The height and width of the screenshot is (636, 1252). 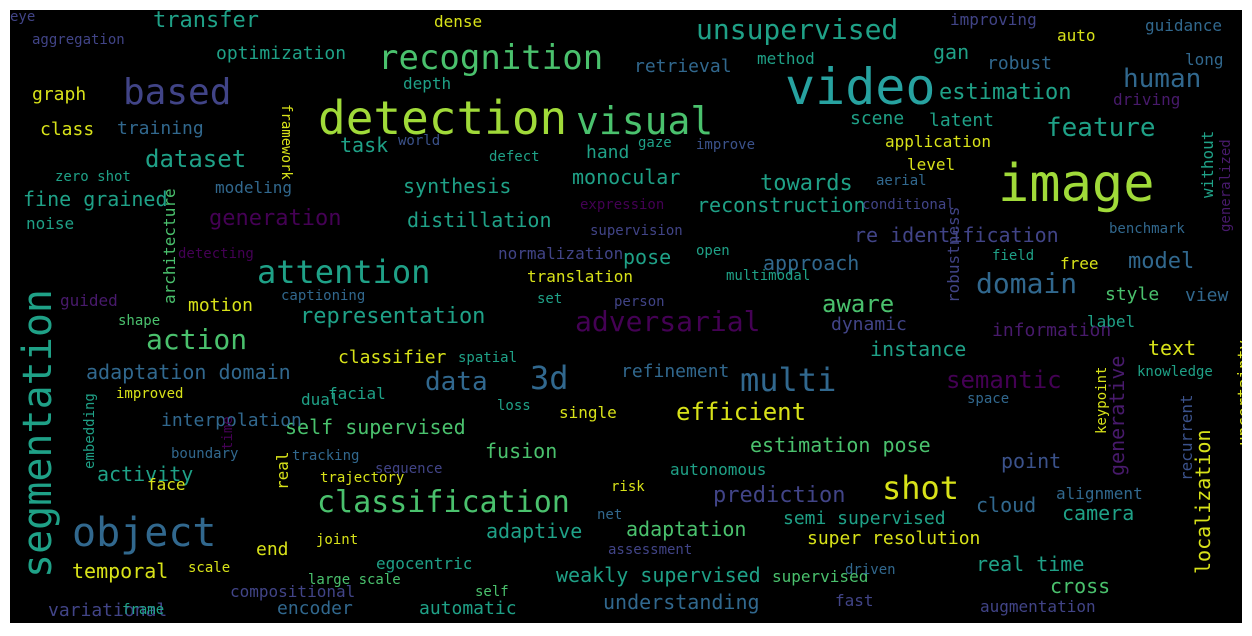 I want to click on cloud-word: dynamic, so click(x=869, y=324).